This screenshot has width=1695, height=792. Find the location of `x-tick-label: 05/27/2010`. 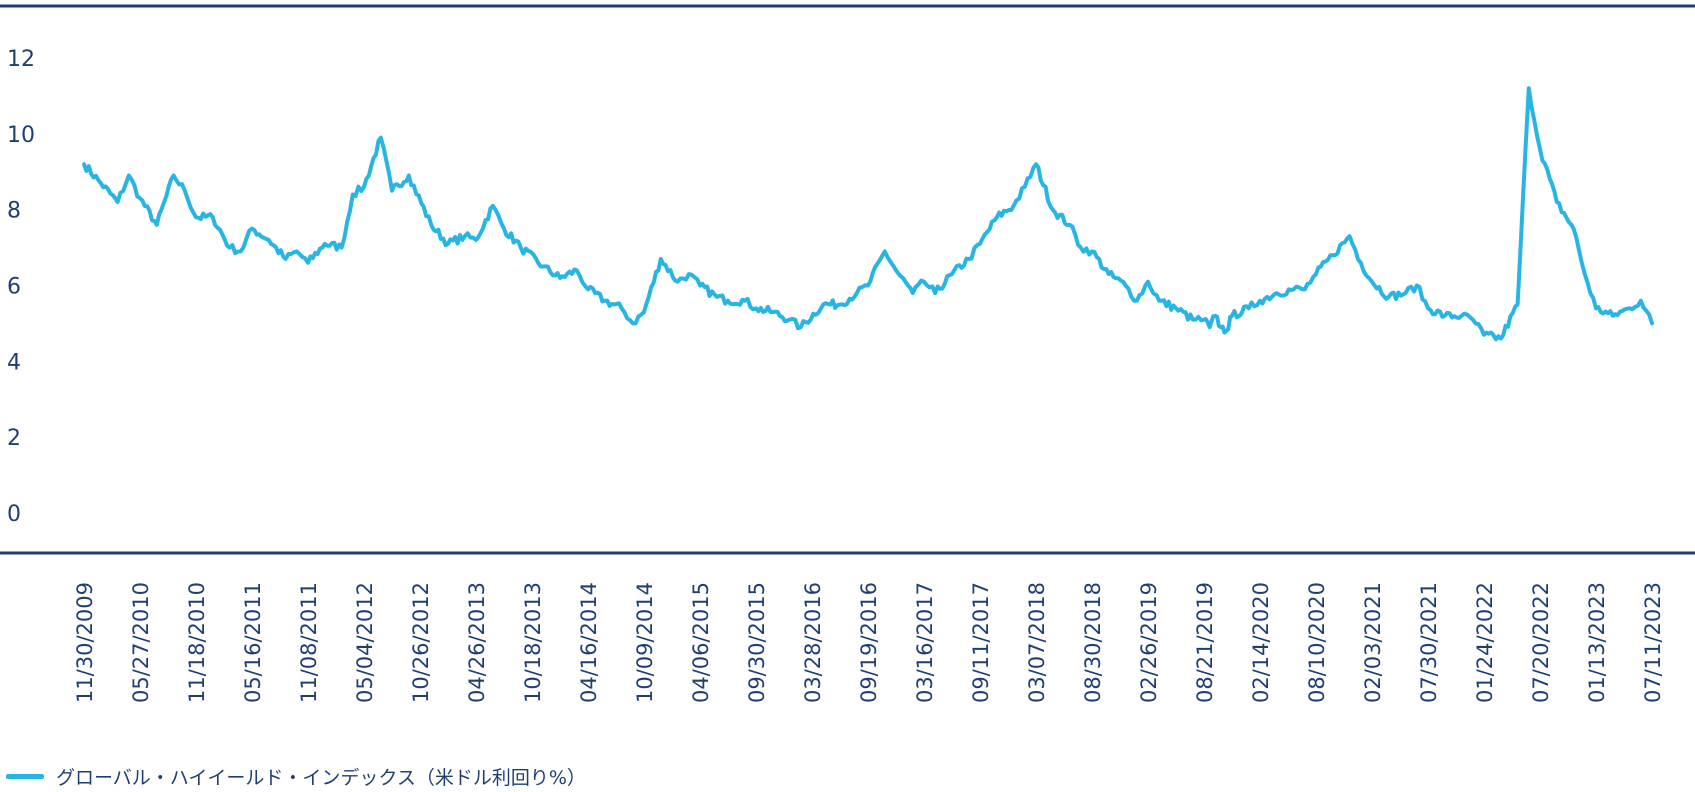

x-tick-label: 05/27/2010 is located at coordinates (141, 642).